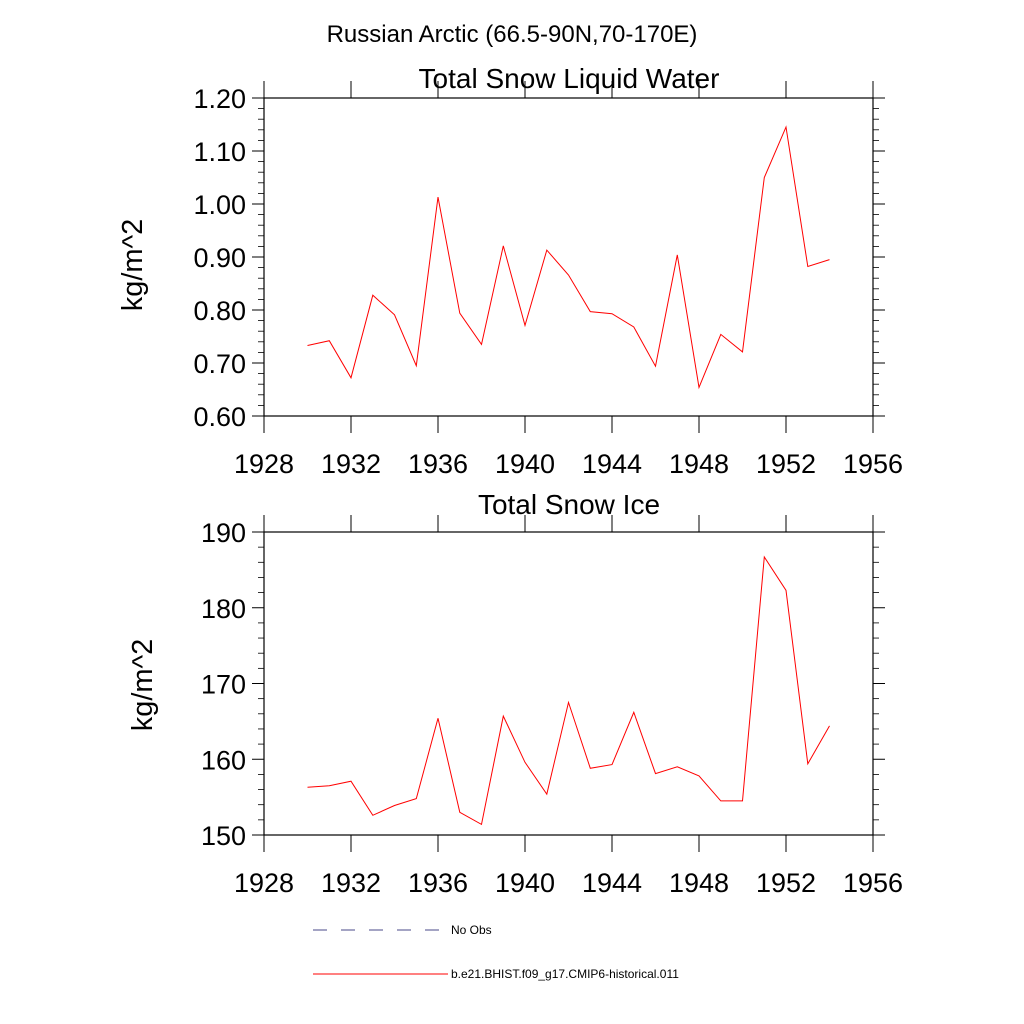 The height and width of the screenshot is (1024, 1024). Describe the element at coordinates (219, 311) in the screenshot. I see `y-tick-label: 0.80` at that location.